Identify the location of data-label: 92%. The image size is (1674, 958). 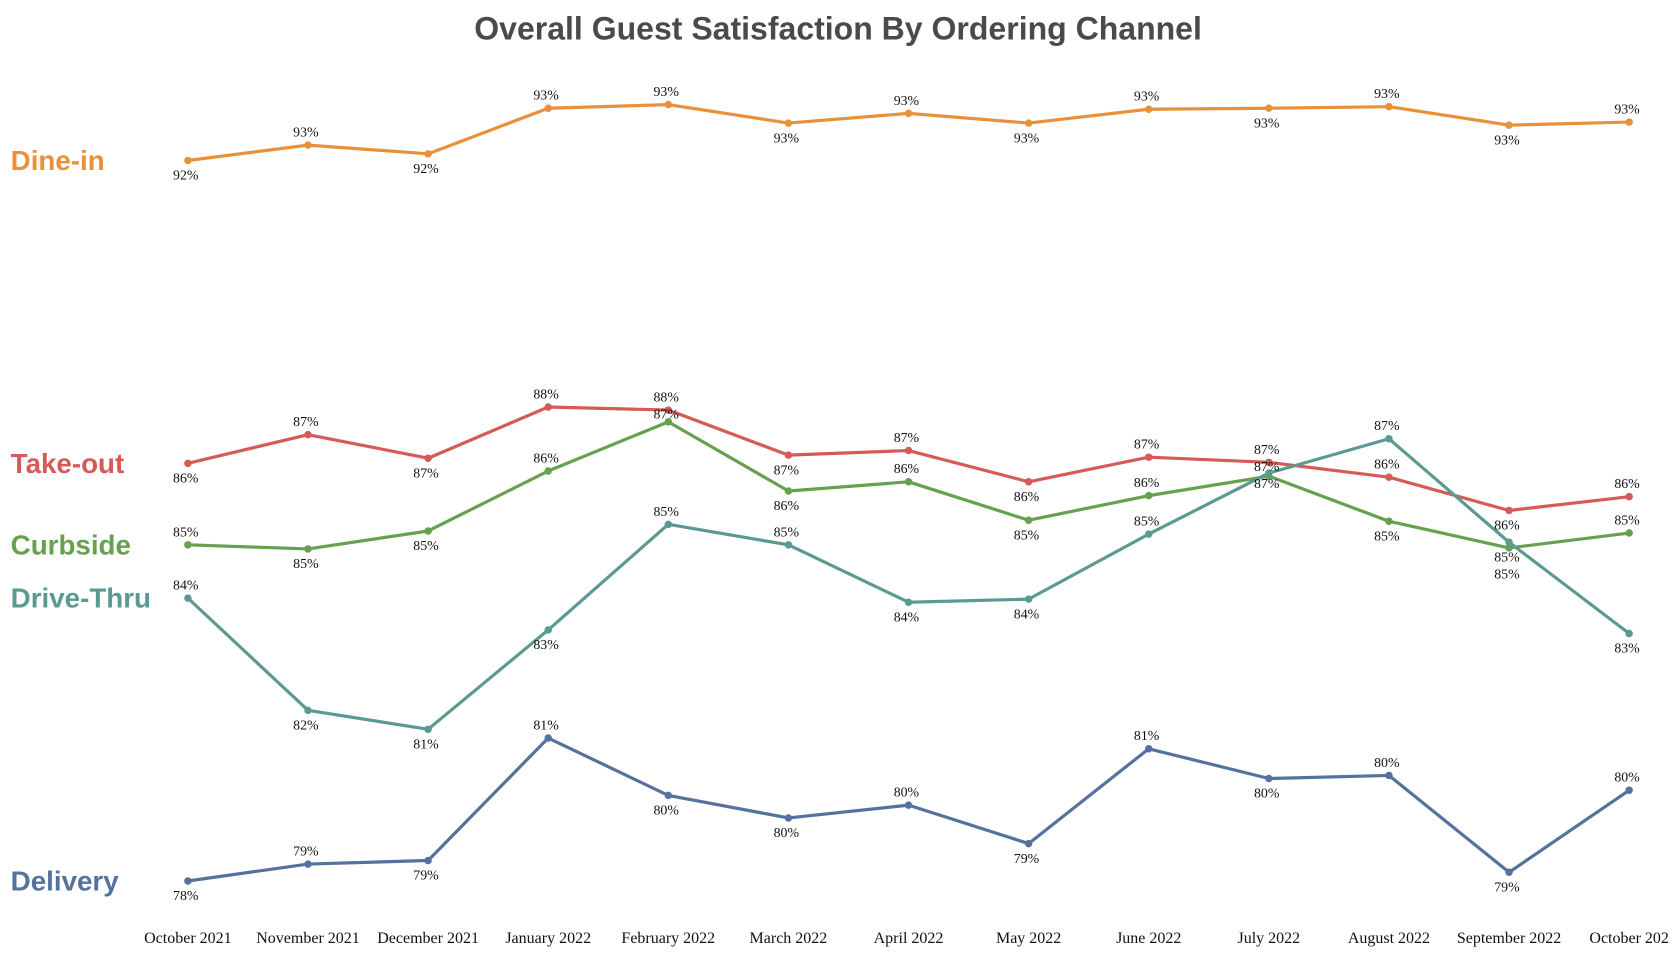
(186, 176).